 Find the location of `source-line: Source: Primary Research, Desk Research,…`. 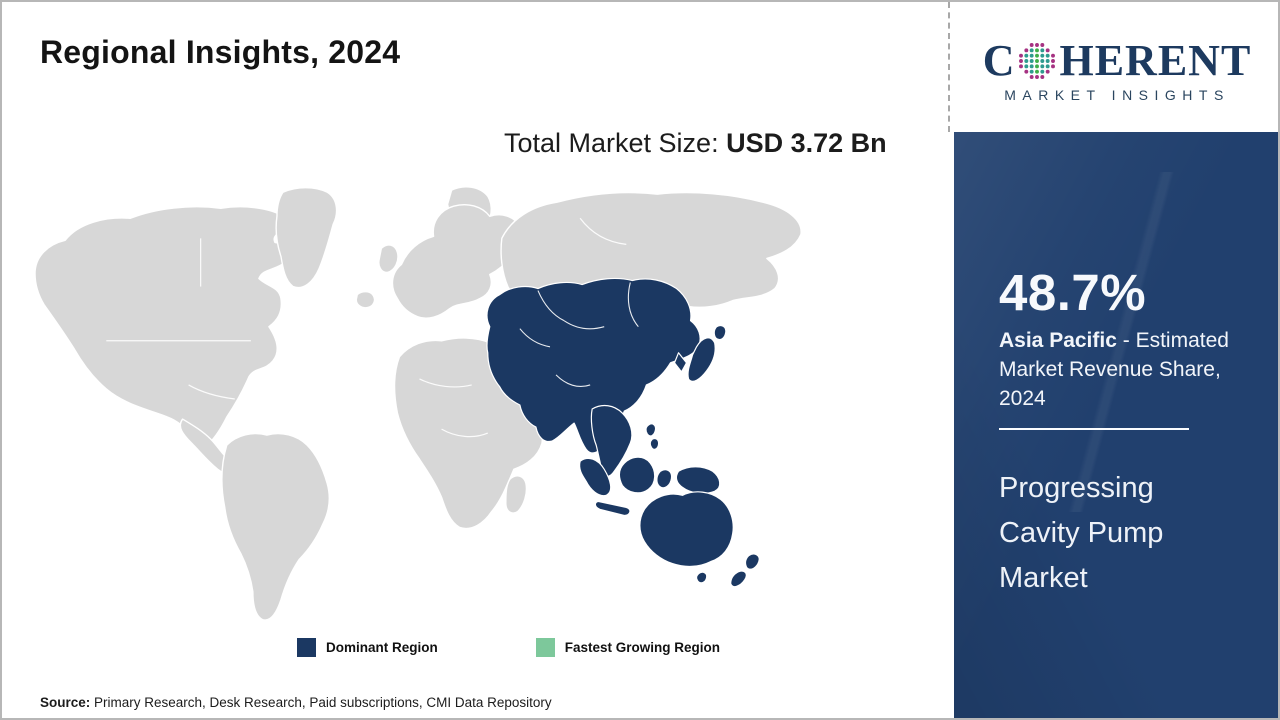

source-line: Source: Primary Research, Desk Research,… is located at coordinates (296, 702).